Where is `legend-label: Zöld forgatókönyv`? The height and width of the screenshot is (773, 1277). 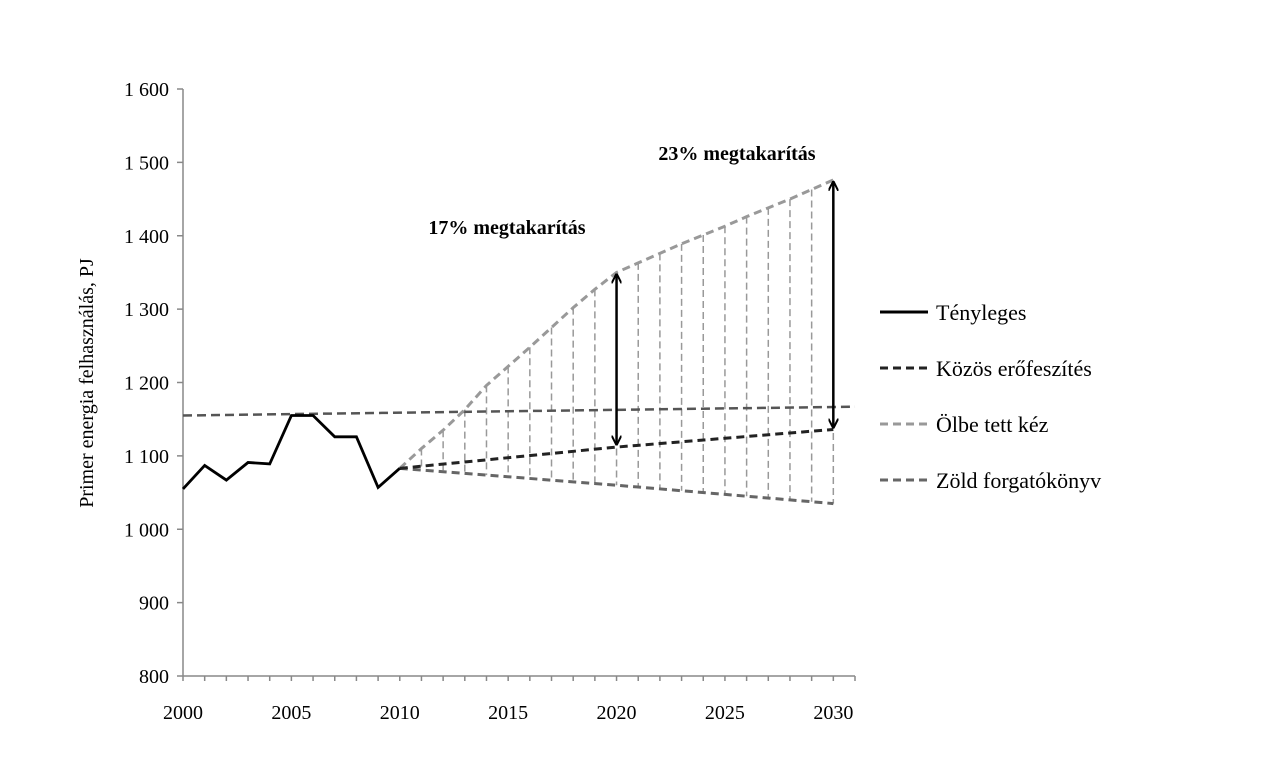
legend-label: Zöld forgatókönyv is located at coordinates (1018, 480).